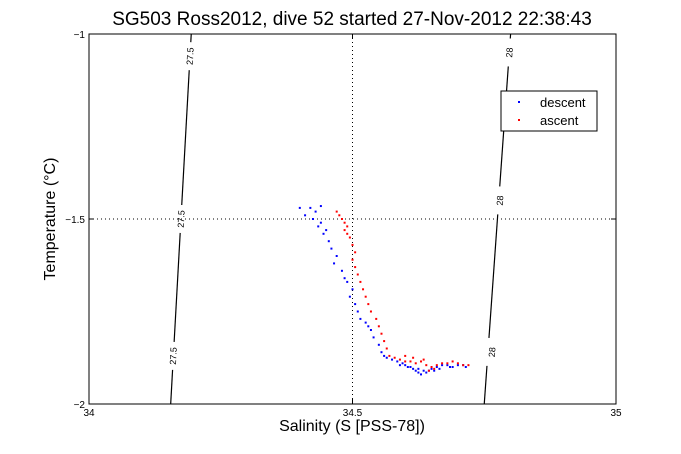  I want to click on y-axis-label: Temperature (°C), so click(50, 219).